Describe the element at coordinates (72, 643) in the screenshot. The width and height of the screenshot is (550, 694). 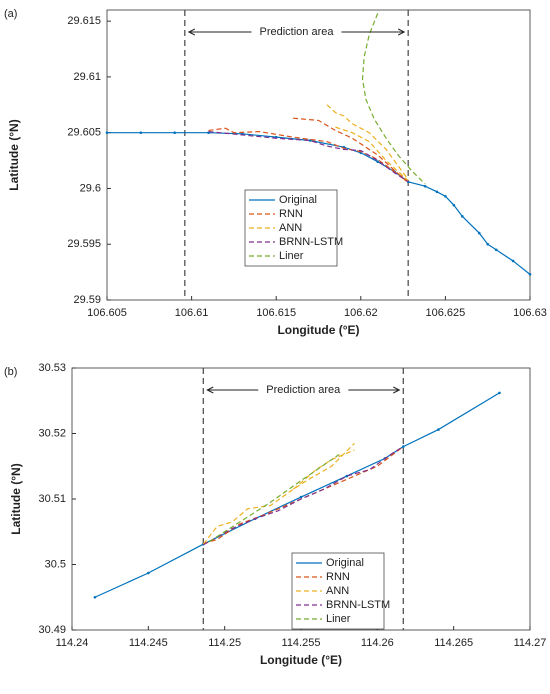
I see `x-tick-label: 114.24` at that location.